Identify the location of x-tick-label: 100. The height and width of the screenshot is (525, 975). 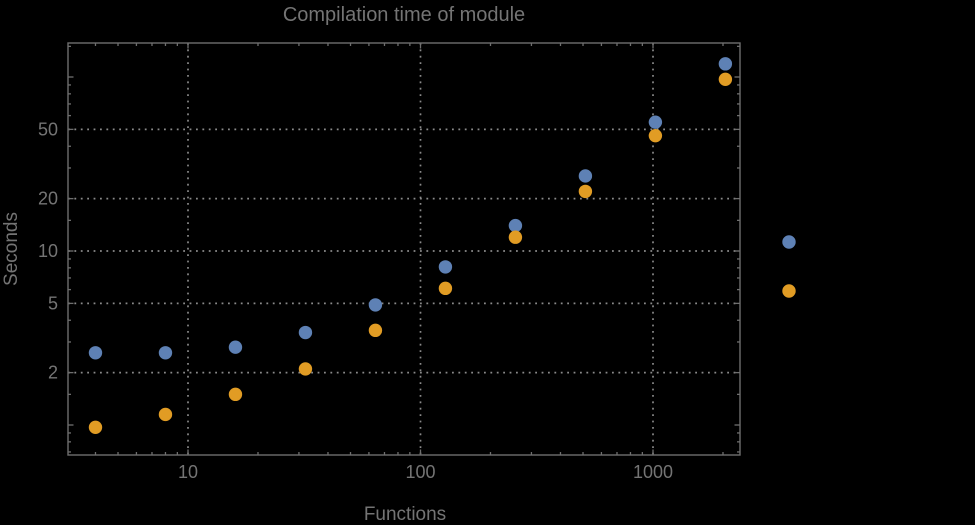
(420, 472).